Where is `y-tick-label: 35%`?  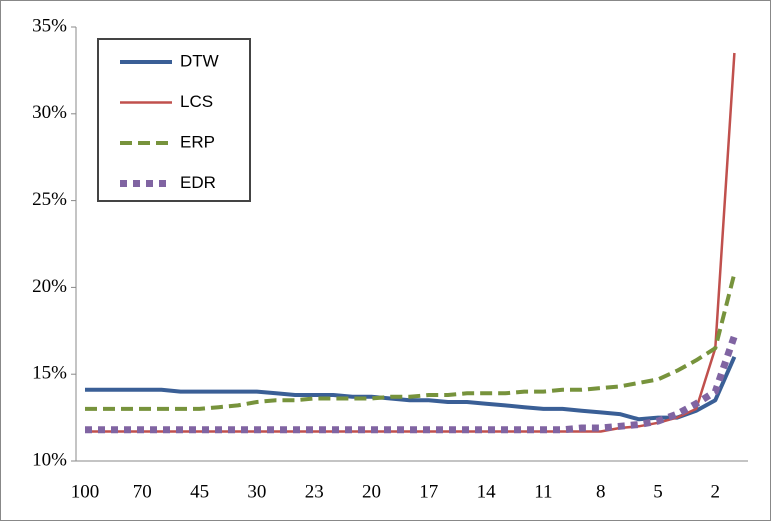
y-tick-label: 35% is located at coordinates (49, 25).